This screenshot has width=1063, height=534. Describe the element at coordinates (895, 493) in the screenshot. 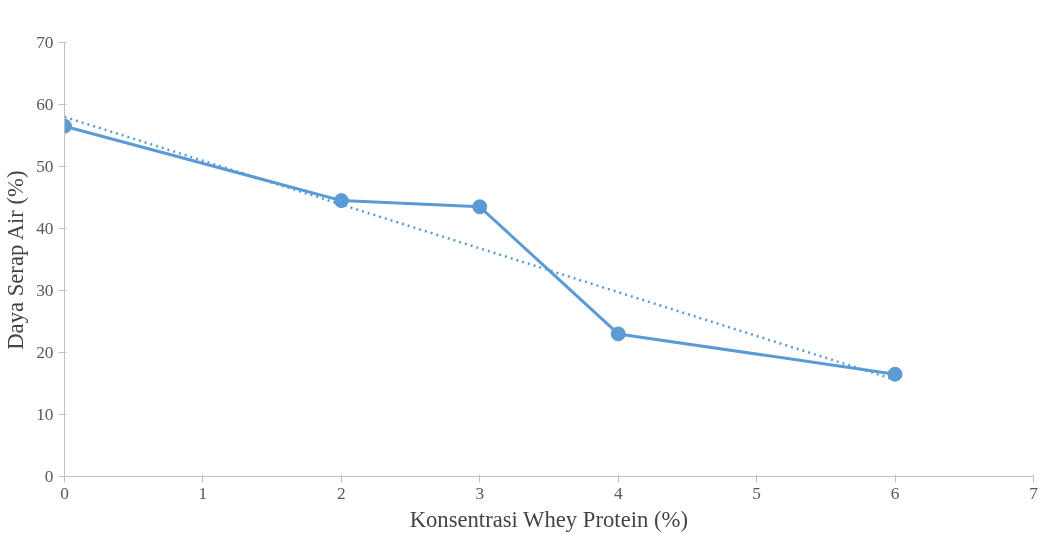

I see `x-tick-label: 6` at that location.